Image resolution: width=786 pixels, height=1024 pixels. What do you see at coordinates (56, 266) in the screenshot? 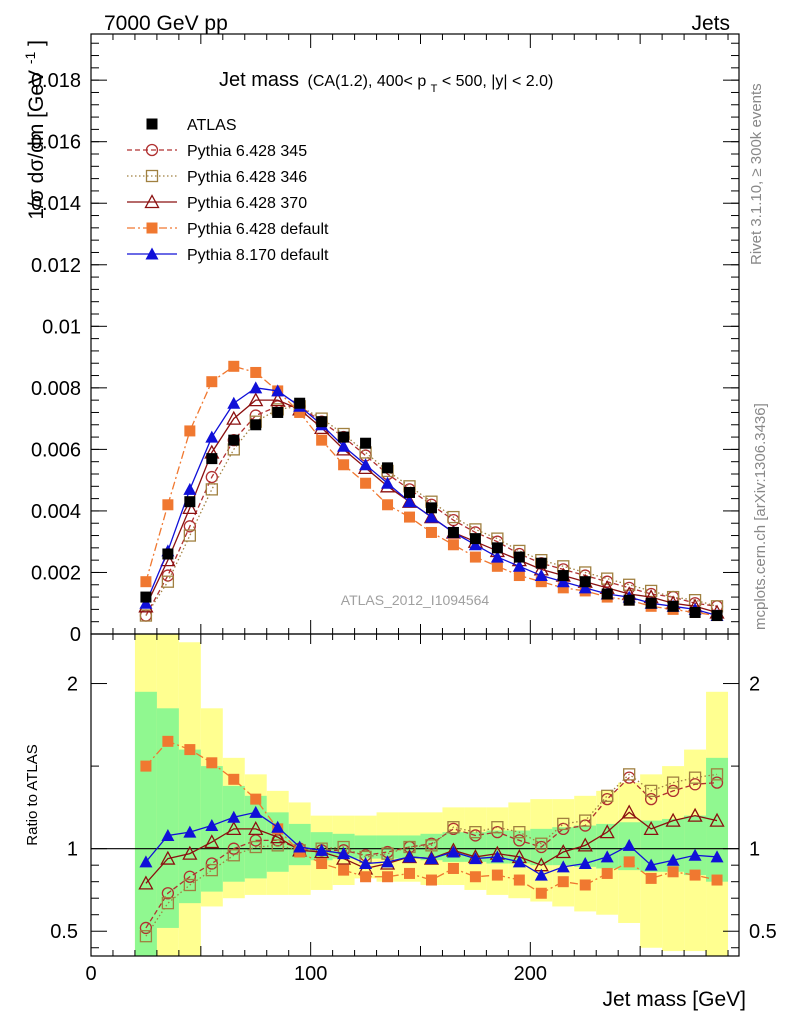
I see `y-tick-label: 0.012` at bounding box center [56, 266].